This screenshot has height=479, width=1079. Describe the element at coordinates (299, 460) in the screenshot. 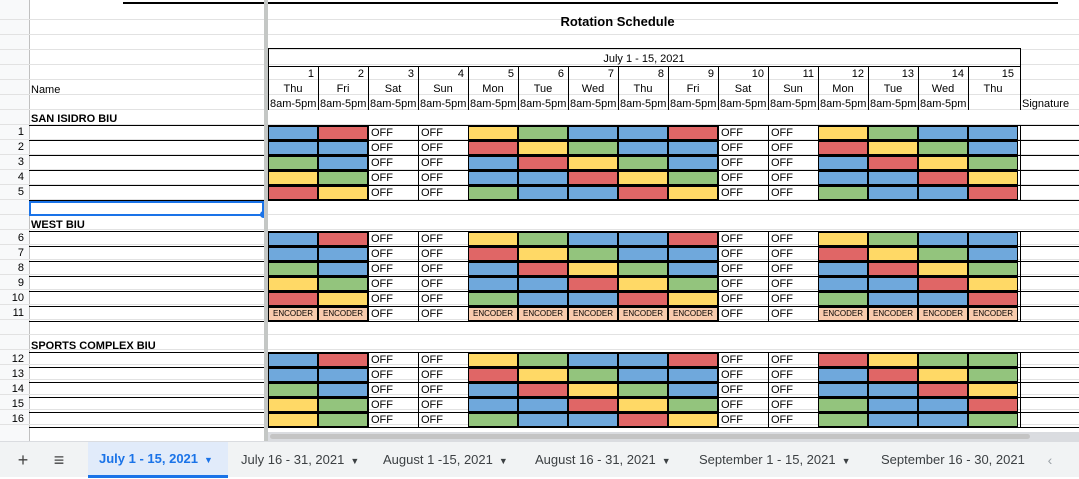

I see `sheet-tab: July 16 - 31, 2021 ▼` at that location.